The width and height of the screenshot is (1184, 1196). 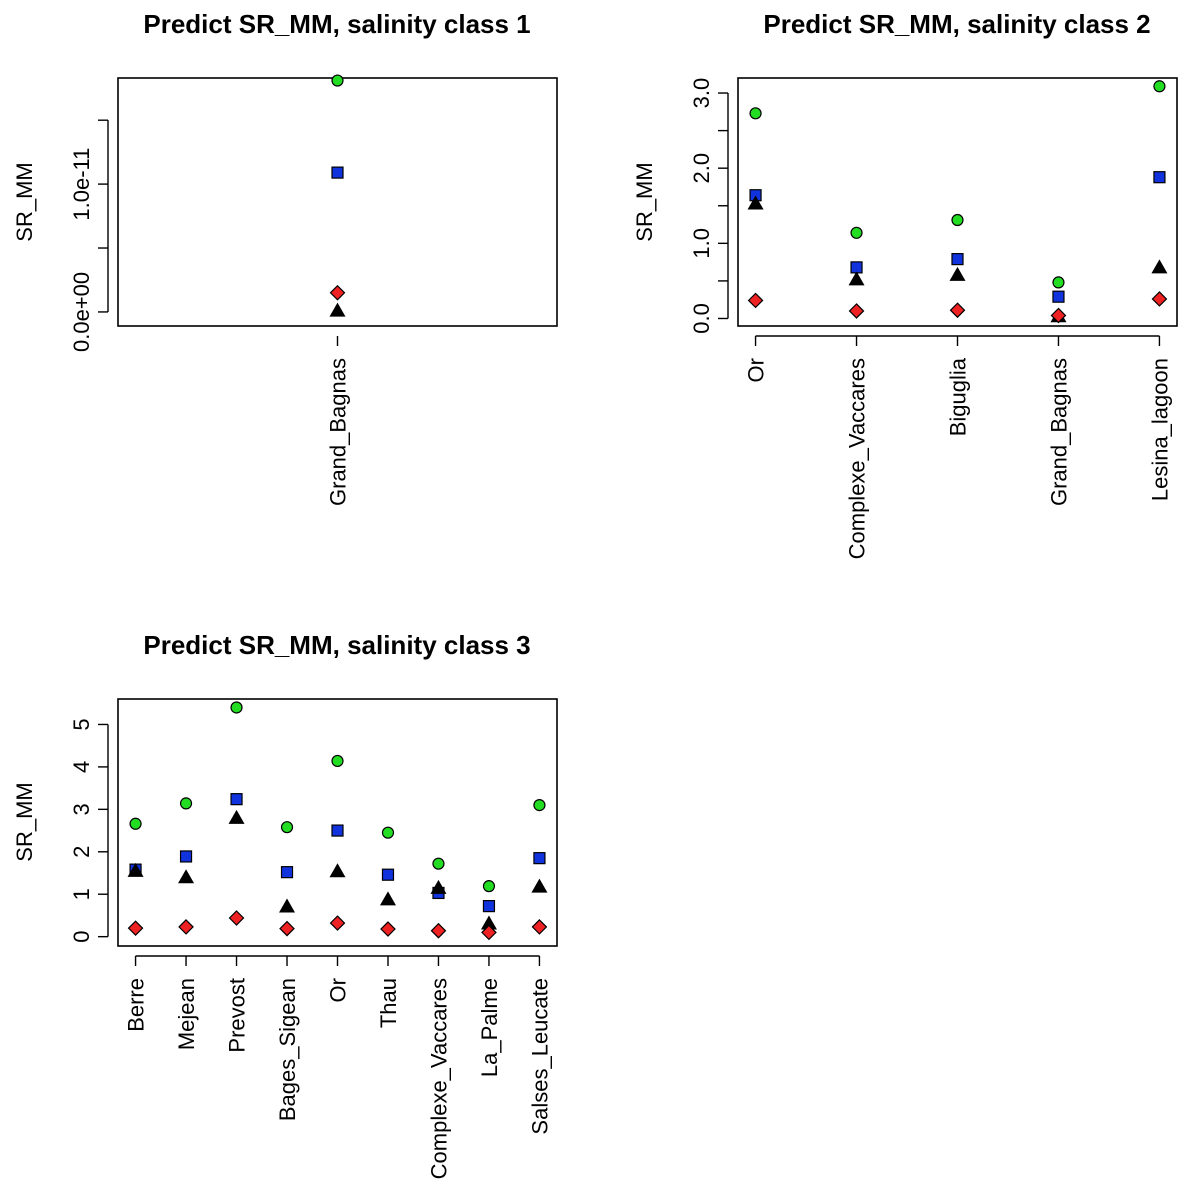 I want to click on x-tick-label: Prevost, so click(x=237, y=1015).